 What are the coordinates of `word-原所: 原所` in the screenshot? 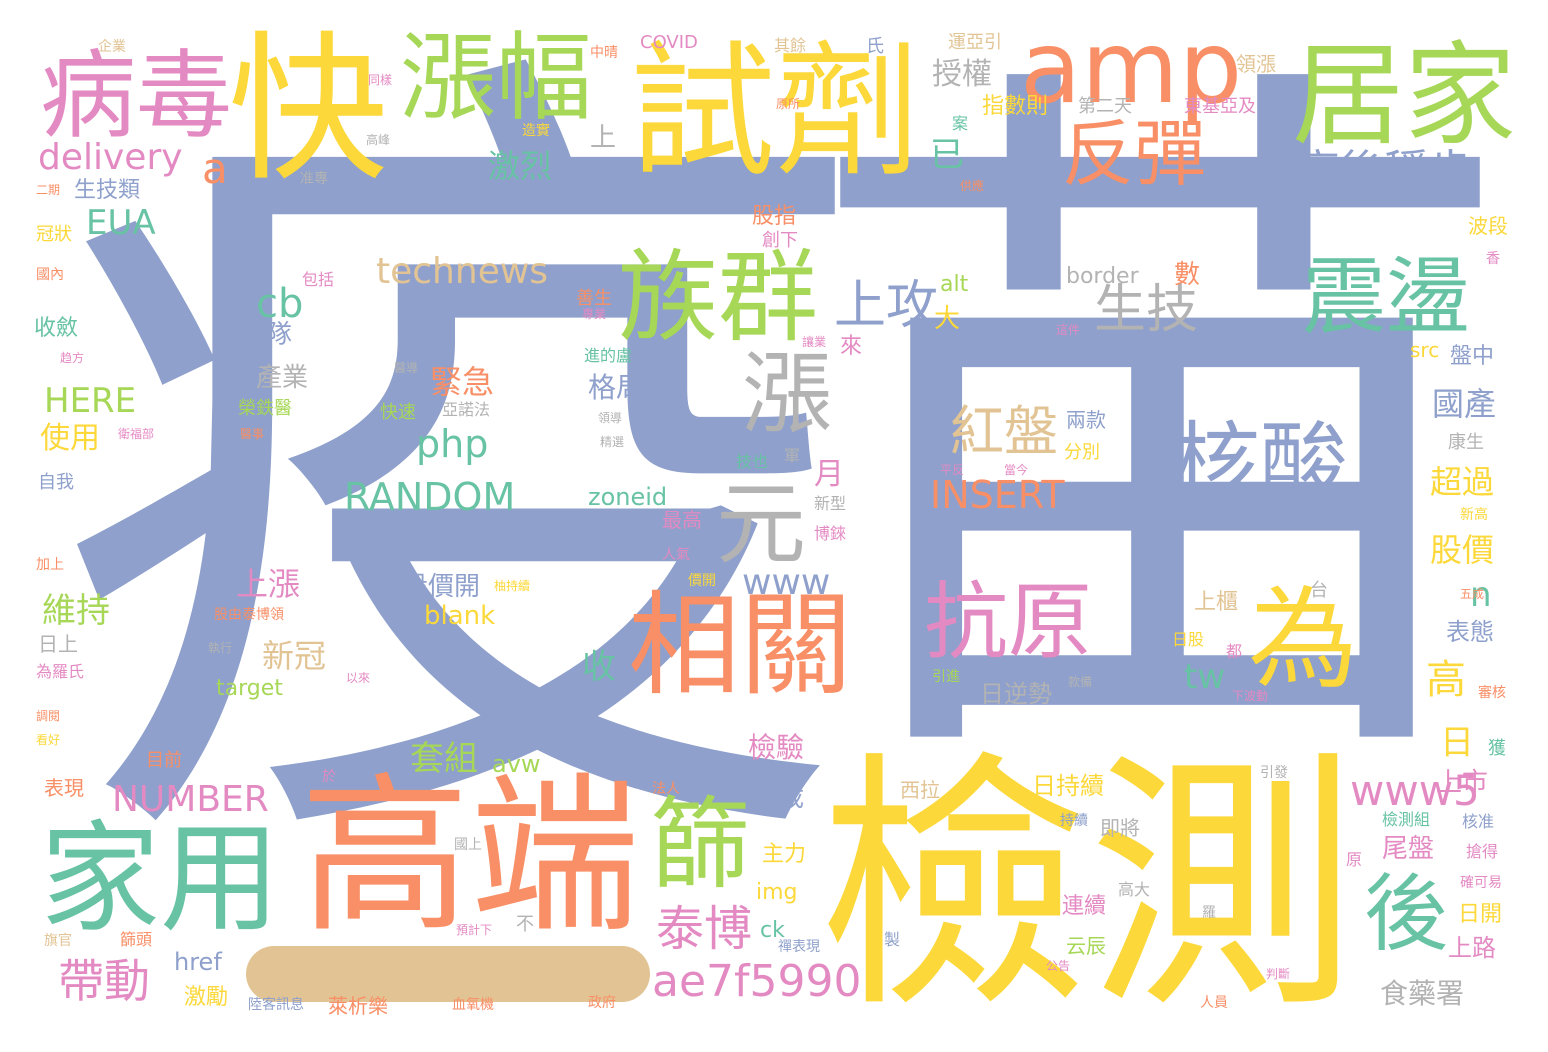 It's located at (788, 104).